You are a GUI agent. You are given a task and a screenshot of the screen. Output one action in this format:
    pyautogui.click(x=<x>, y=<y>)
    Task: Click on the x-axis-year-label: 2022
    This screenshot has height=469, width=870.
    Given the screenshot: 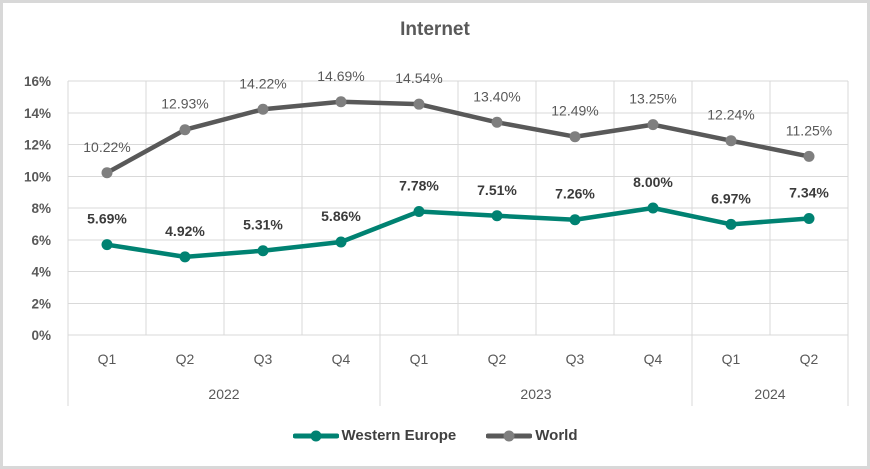 What is the action you would take?
    pyautogui.click(x=223, y=394)
    